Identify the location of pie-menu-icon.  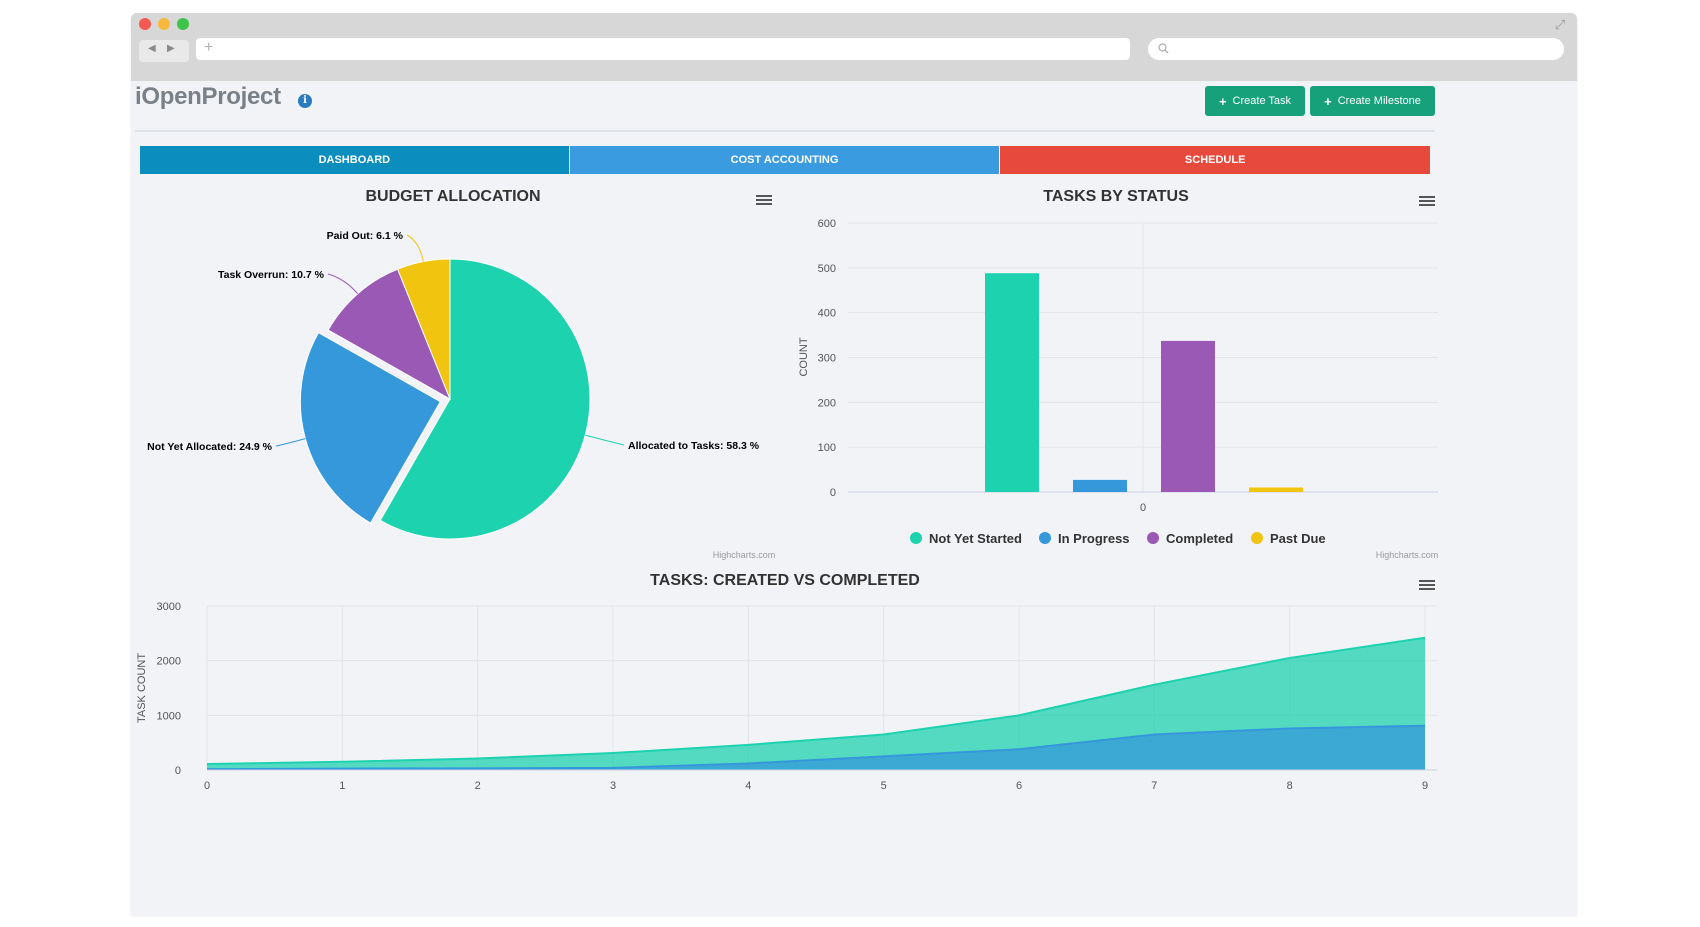
(764, 200).